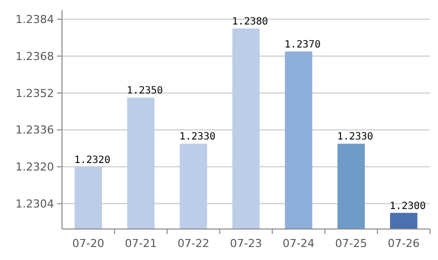 Image resolution: width=438 pixels, height=260 pixels. I want to click on y-tick-label: 1.2368, so click(35, 56).